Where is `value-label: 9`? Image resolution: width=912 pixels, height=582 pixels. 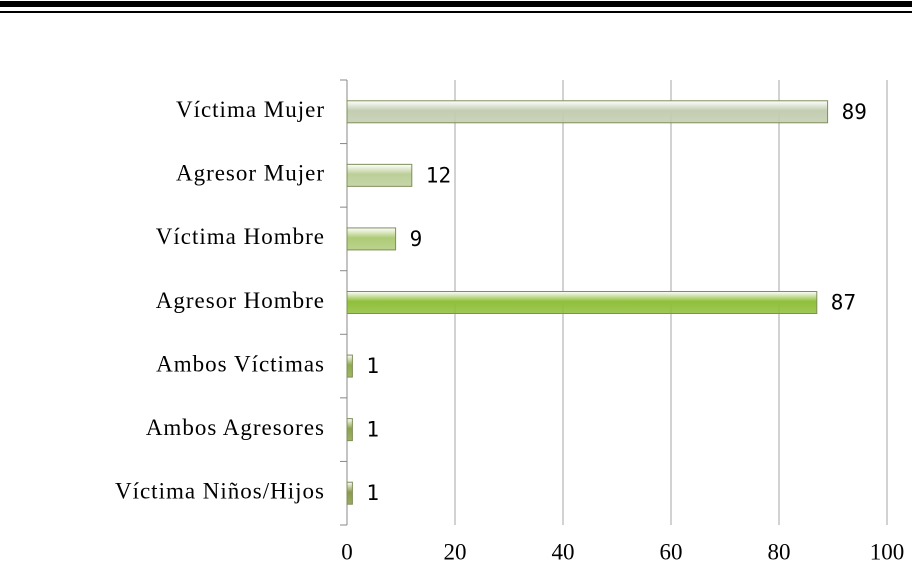
value-label: 9 is located at coordinates (416, 239).